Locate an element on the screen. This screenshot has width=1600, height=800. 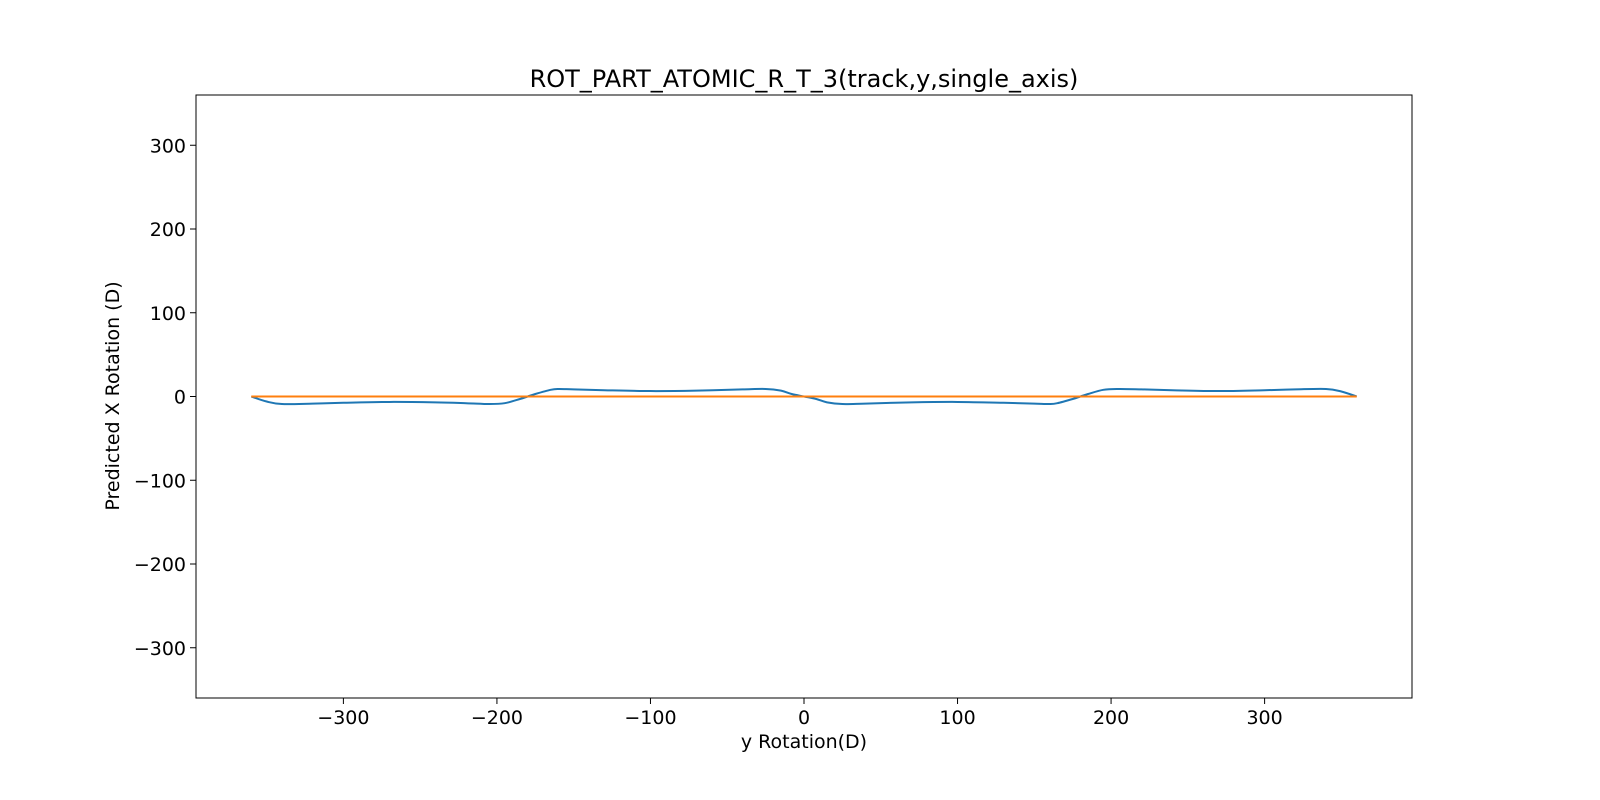
x-axis: −300 −200 −100 0 100 200 300 is located at coordinates (800, 713).